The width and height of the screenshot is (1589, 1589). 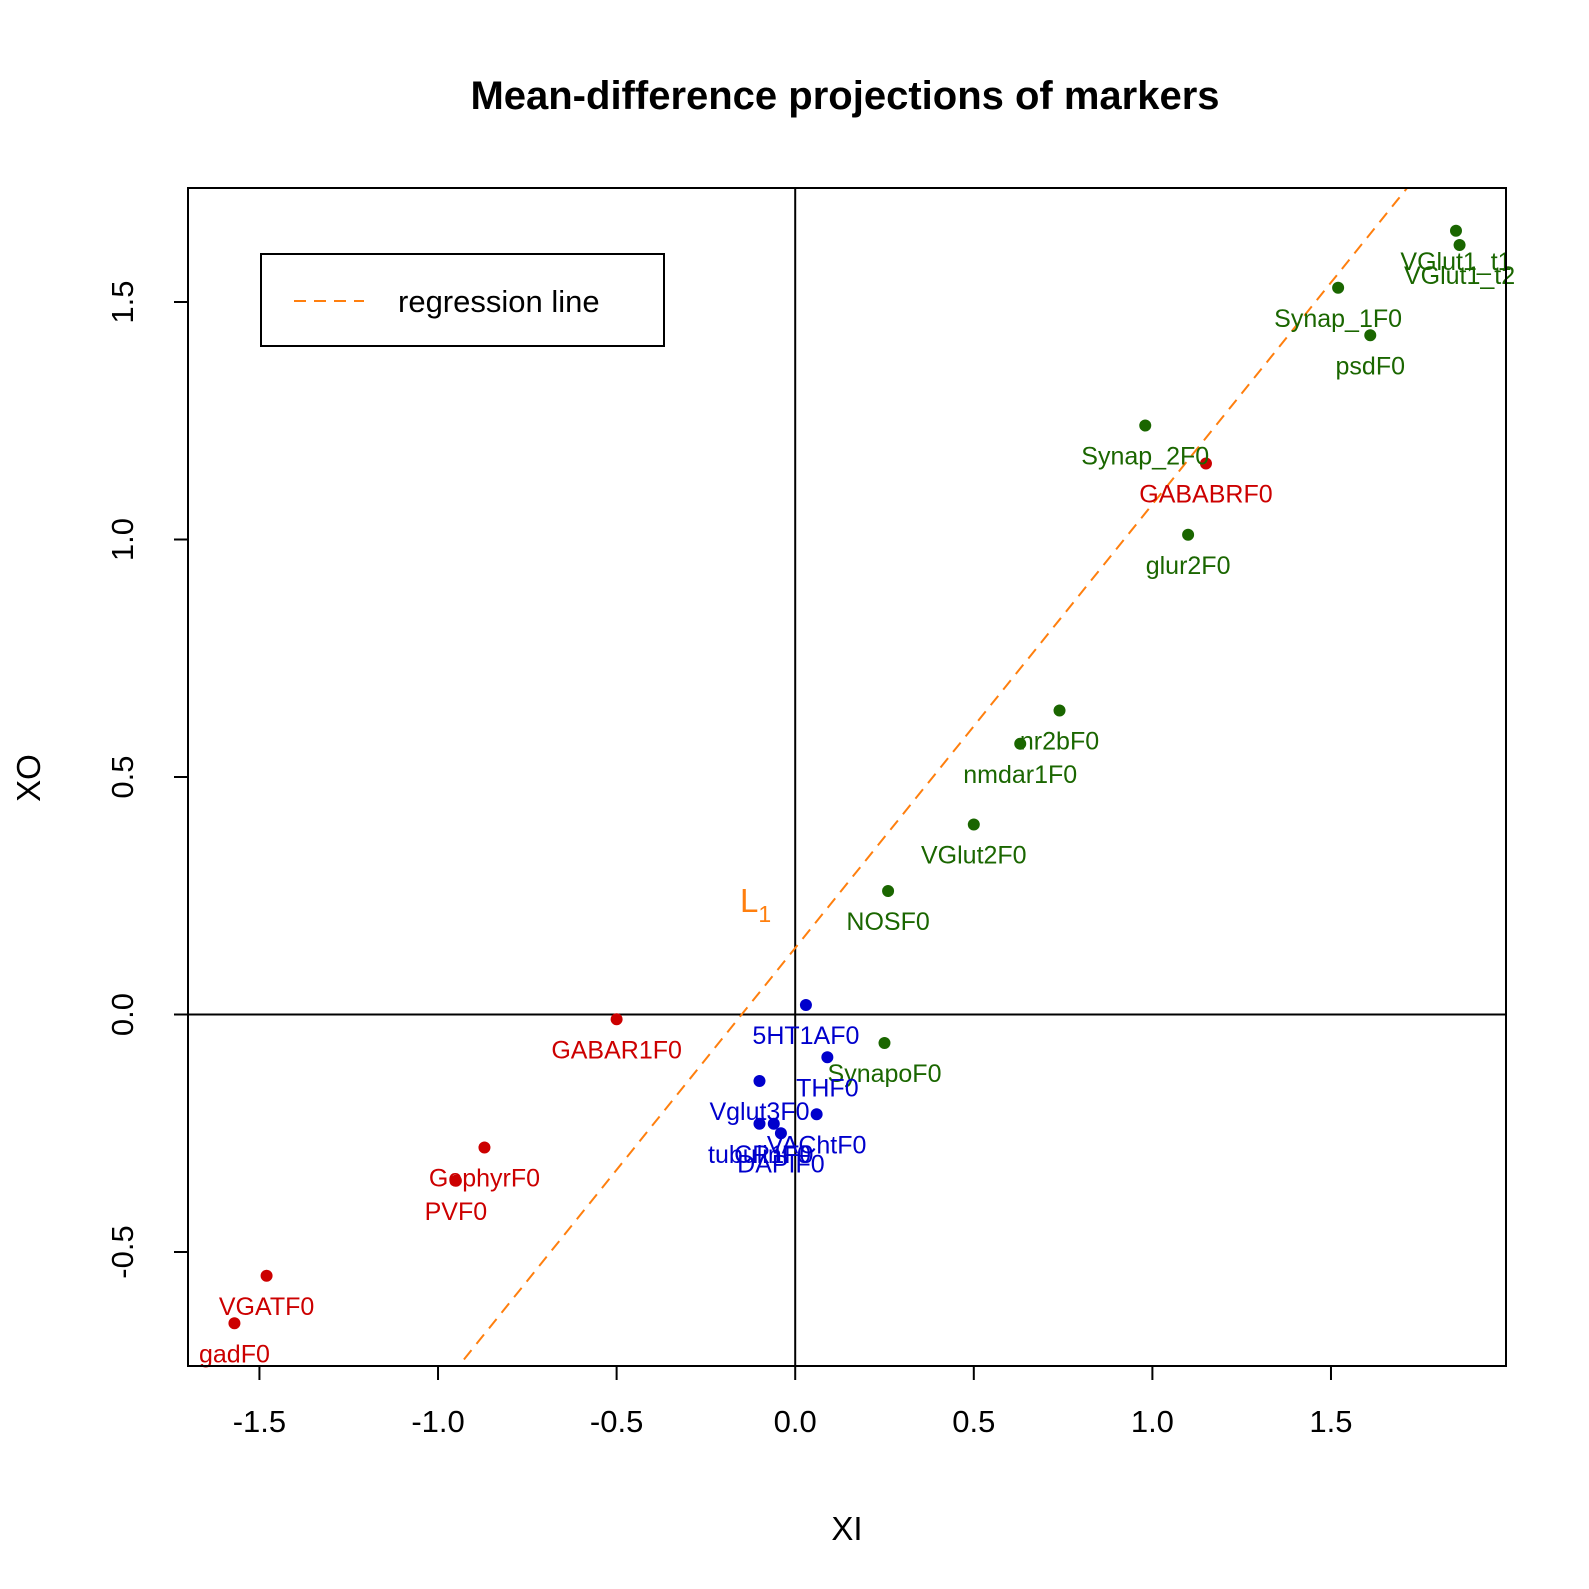 What do you see at coordinates (974, 856) in the screenshot?
I see `point-label: VGlut2F0` at bounding box center [974, 856].